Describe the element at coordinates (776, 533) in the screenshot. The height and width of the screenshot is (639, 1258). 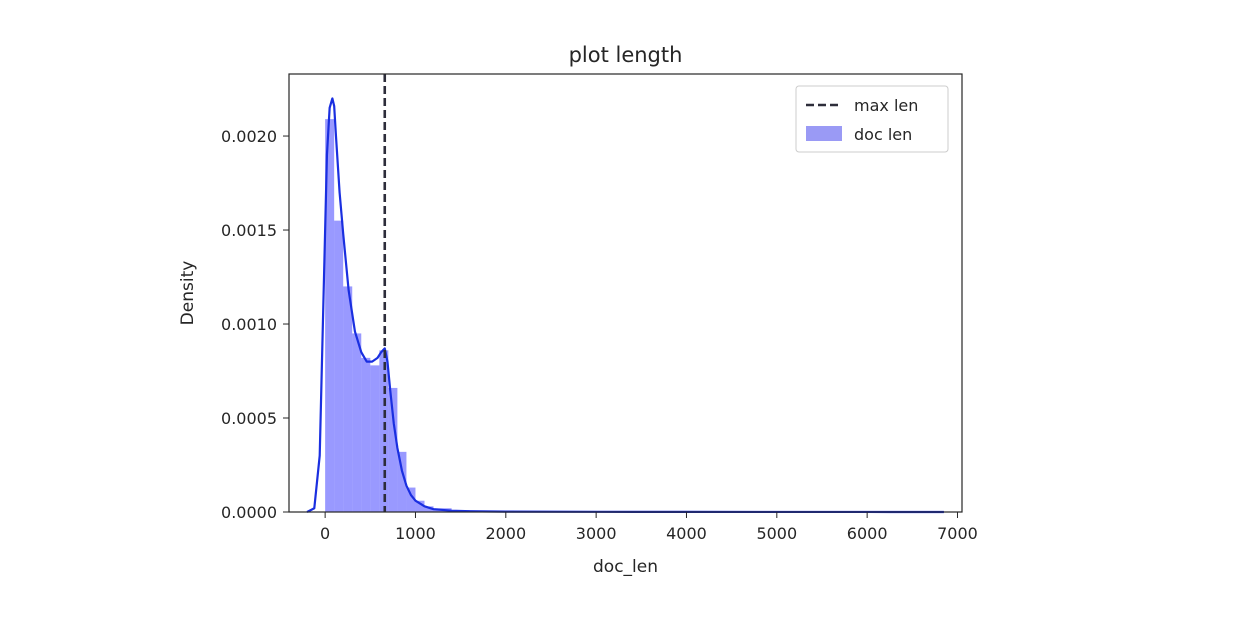
I see `x-tick-label: 5000` at that location.